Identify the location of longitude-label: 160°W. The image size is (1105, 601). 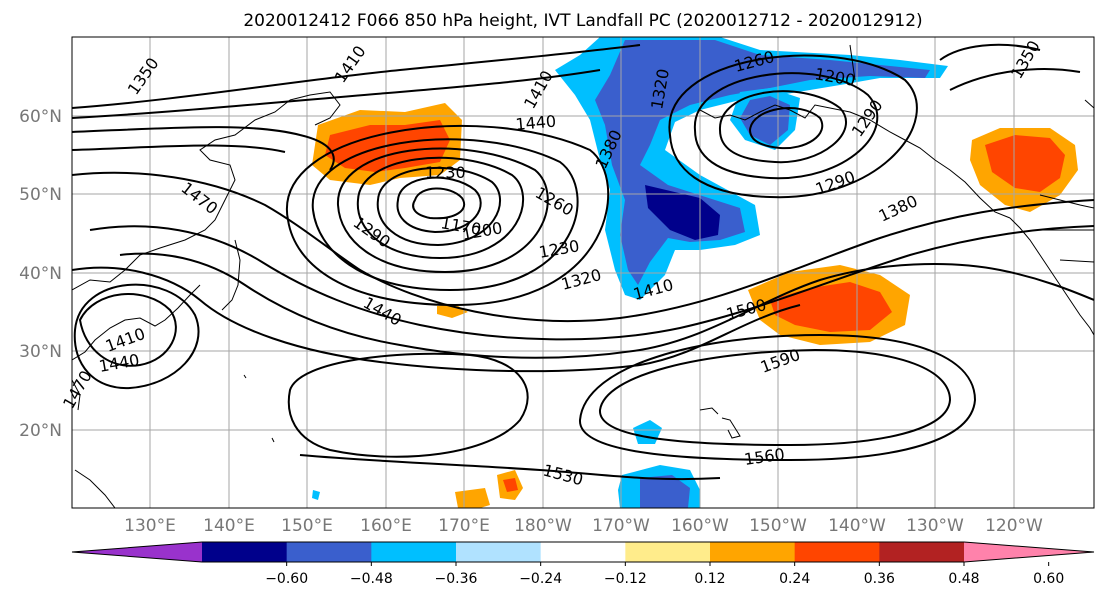
(700, 526).